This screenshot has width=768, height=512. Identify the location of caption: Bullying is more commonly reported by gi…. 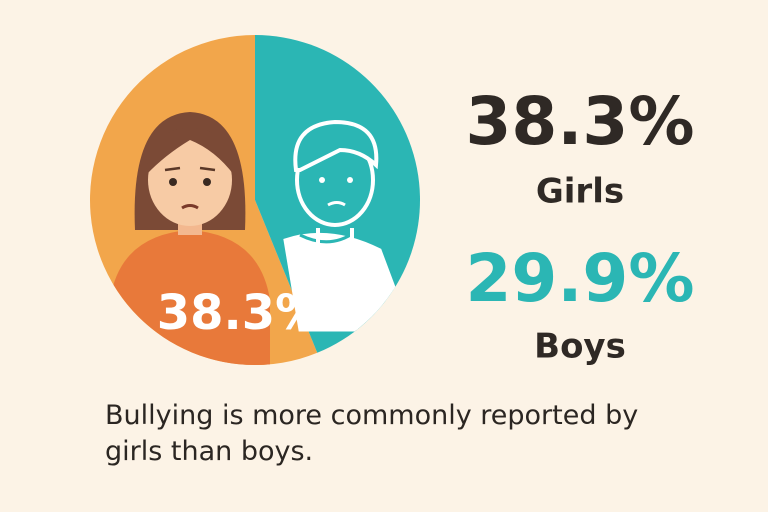
(372, 433).